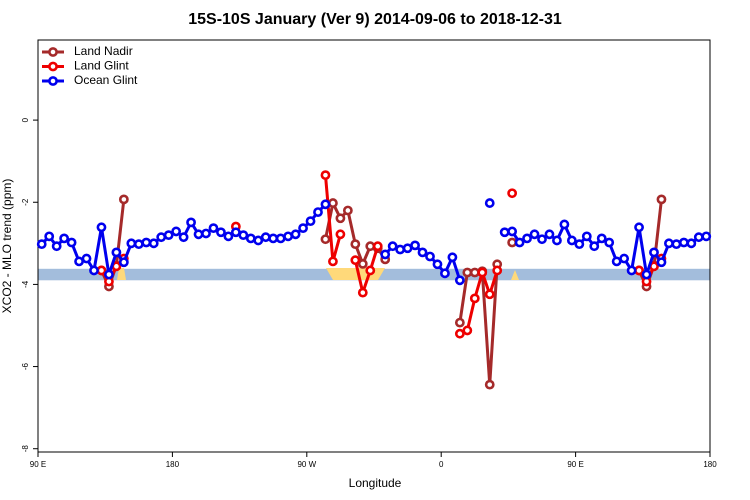 The image size is (750, 500). What do you see at coordinates (25, 366) in the screenshot?
I see `y-tick-label: -6` at bounding box center [25, 366].